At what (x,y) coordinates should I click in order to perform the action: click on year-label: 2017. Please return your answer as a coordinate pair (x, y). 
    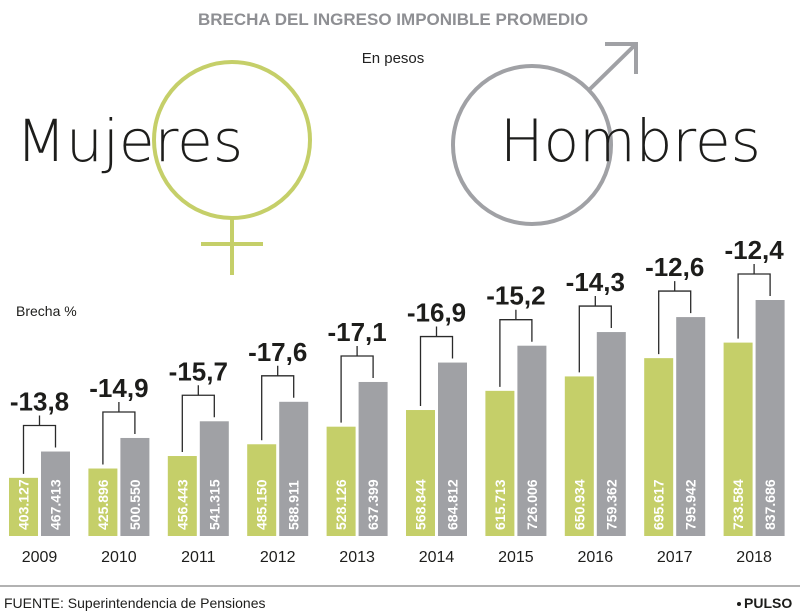
    Looking at the image, I should click on (675, 557).